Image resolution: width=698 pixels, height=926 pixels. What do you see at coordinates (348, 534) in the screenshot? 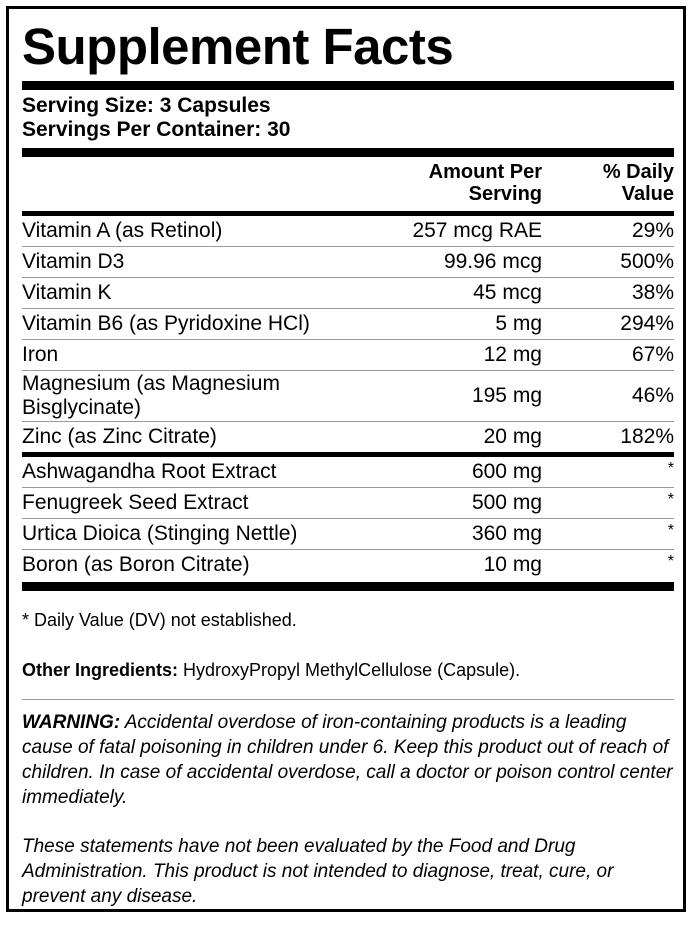
I see `table-row: Urtica Dioica (Stinging Nettle) 360 mg *` at bounding box center [348, 534].